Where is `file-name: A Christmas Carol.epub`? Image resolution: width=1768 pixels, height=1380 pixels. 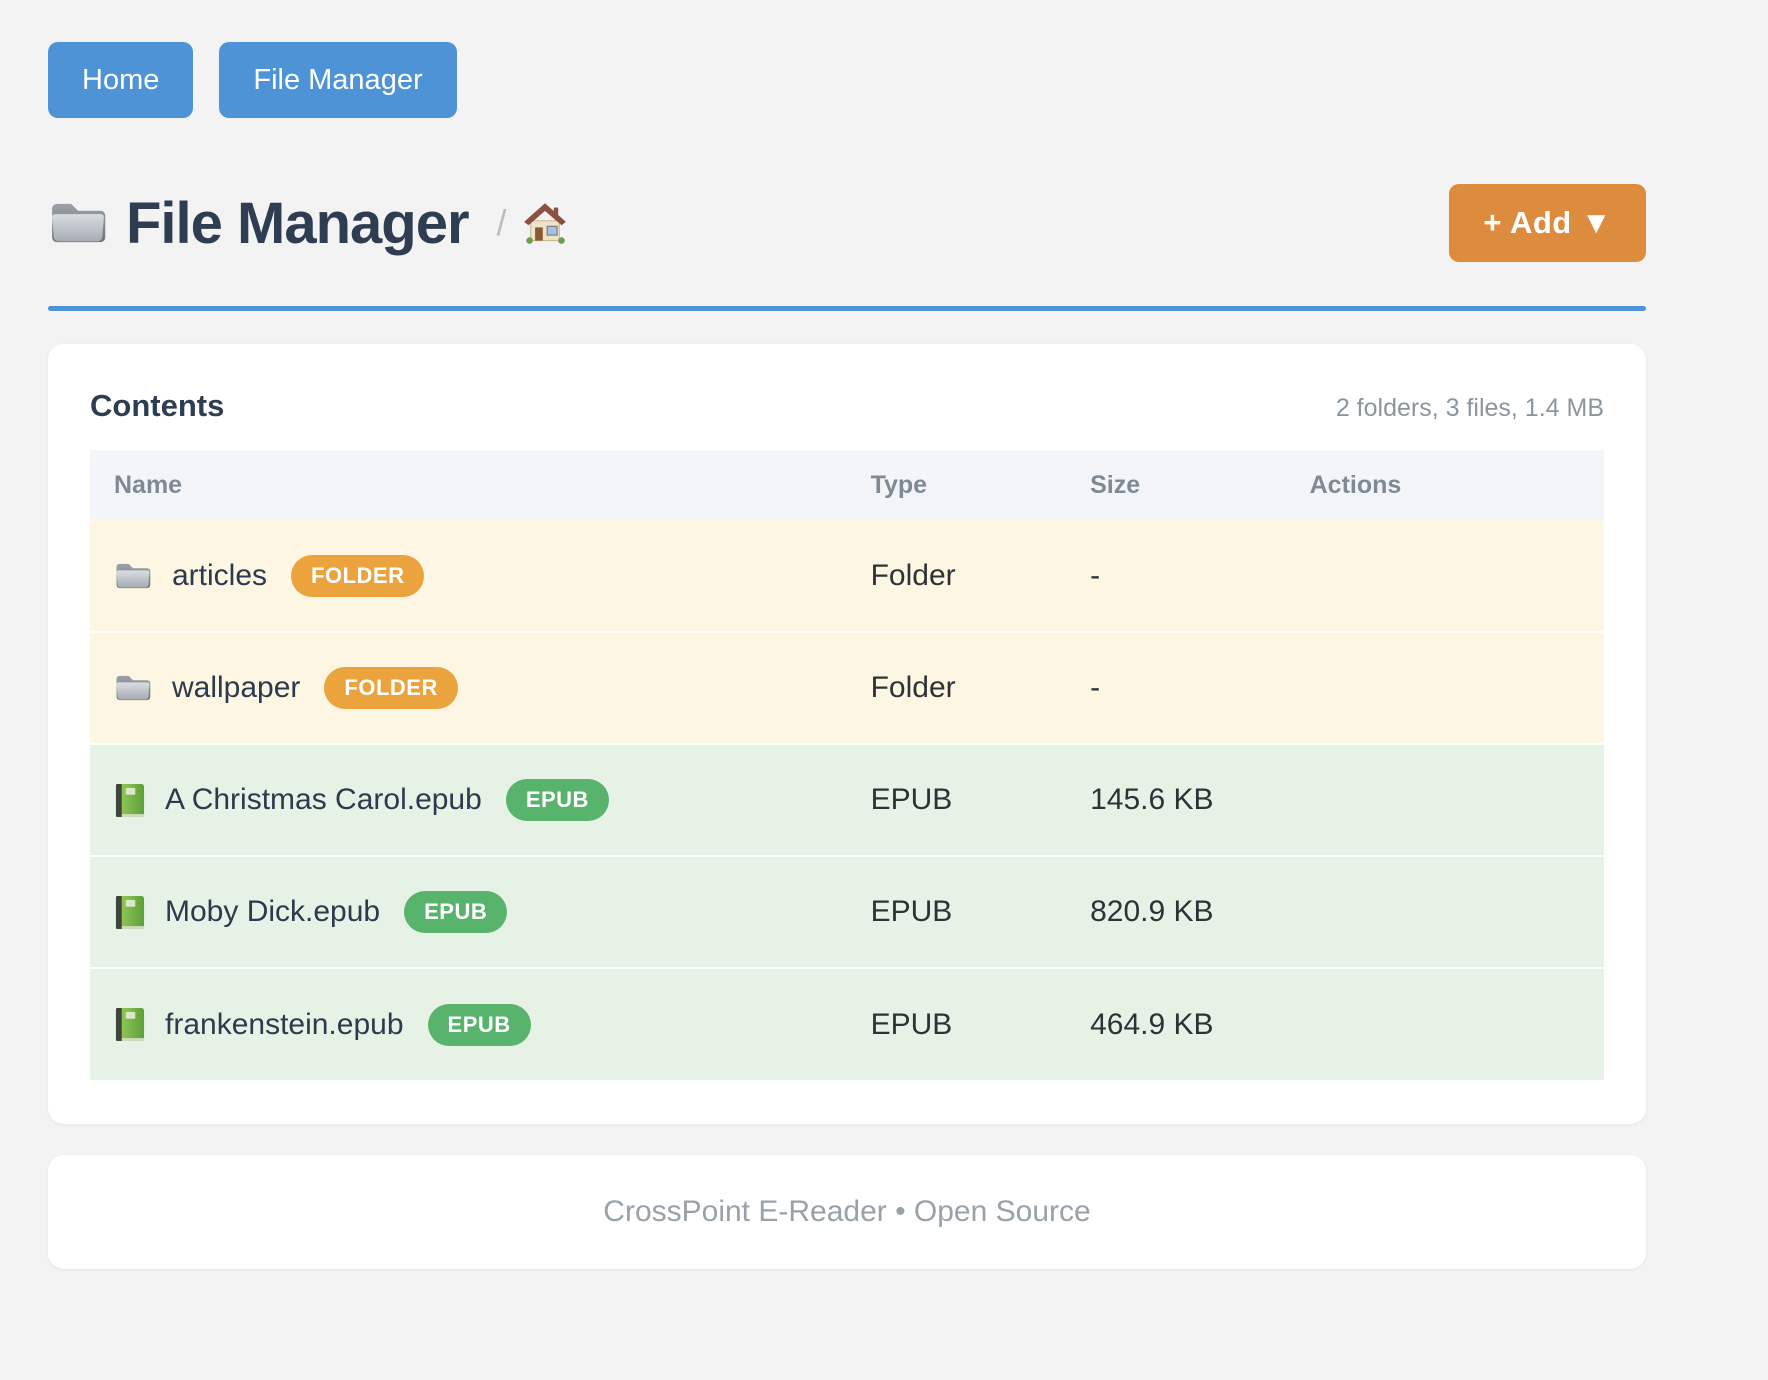 file-name: A Christmas Carol.epub is located at coordinates (323, 799).